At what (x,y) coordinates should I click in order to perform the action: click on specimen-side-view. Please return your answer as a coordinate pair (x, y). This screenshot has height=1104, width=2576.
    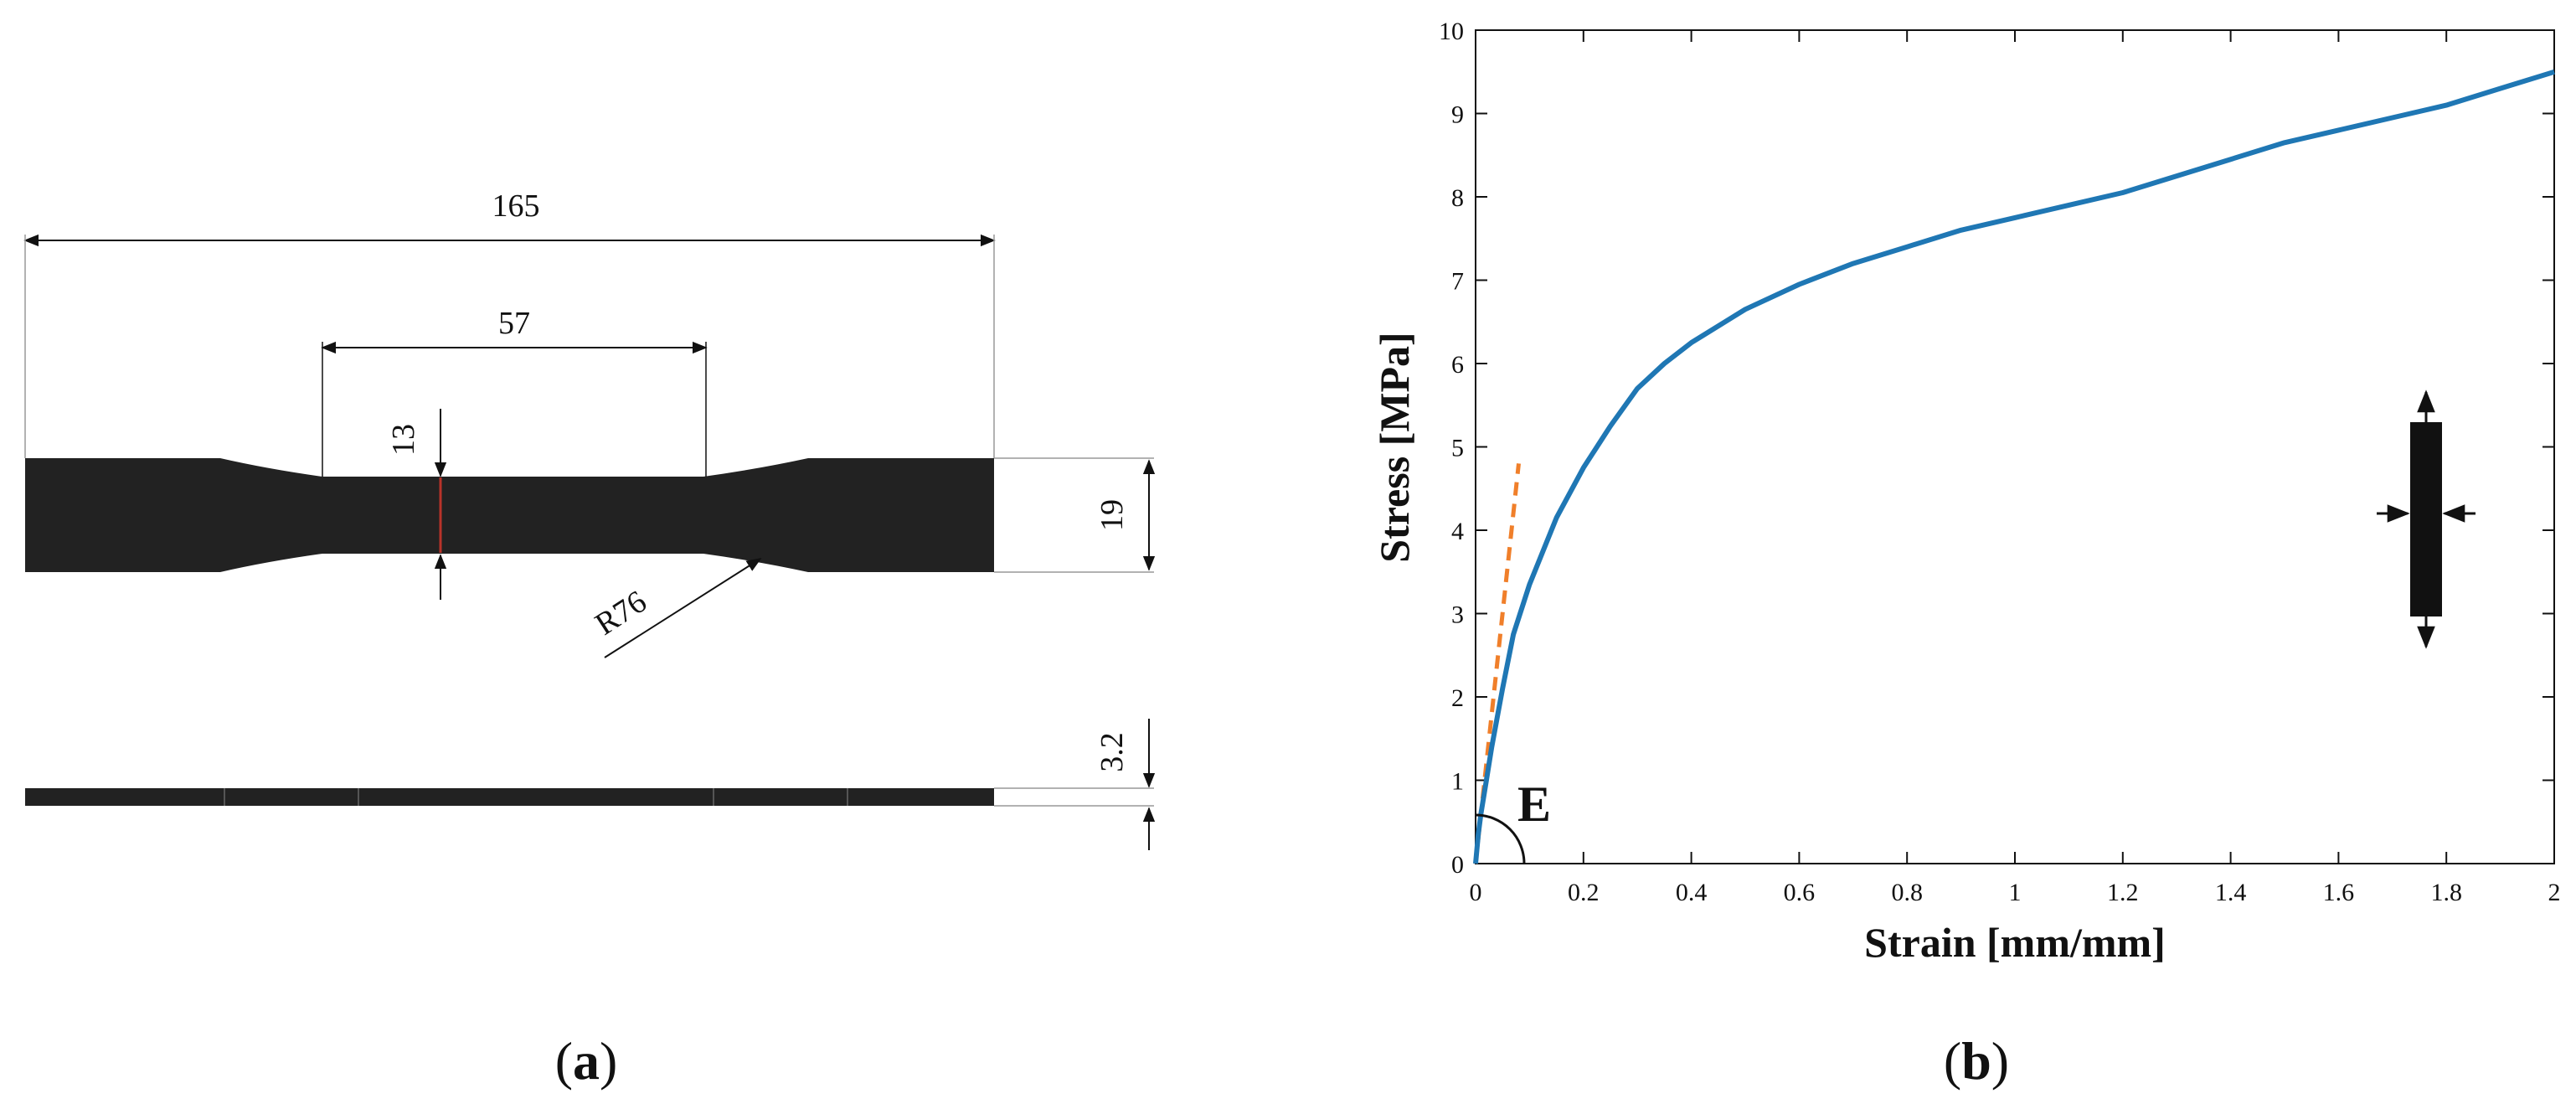
    Looking at the image, I should click on (509, 797).